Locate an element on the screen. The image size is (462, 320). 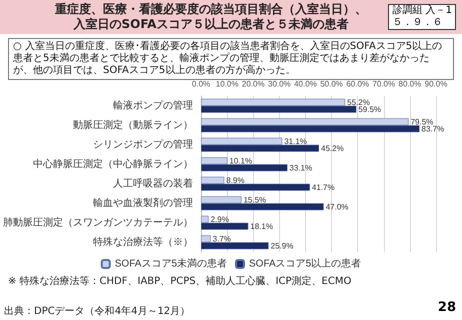
data-label: 10.1% is located at coordinates (240, 161).